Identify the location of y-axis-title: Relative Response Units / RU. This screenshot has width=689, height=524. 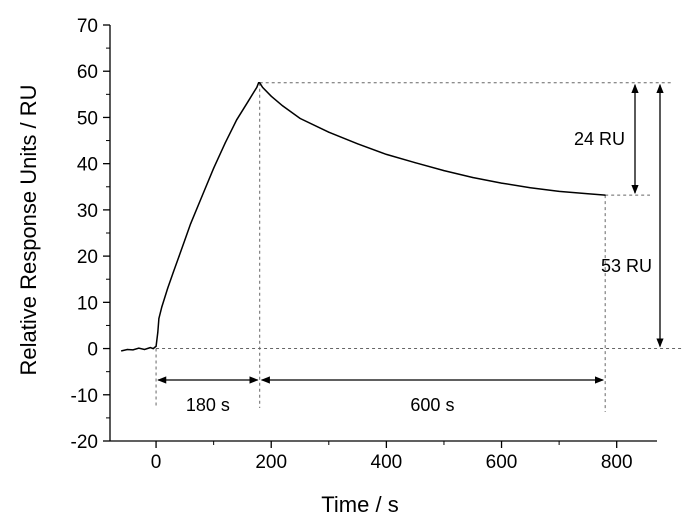
(28, 229).